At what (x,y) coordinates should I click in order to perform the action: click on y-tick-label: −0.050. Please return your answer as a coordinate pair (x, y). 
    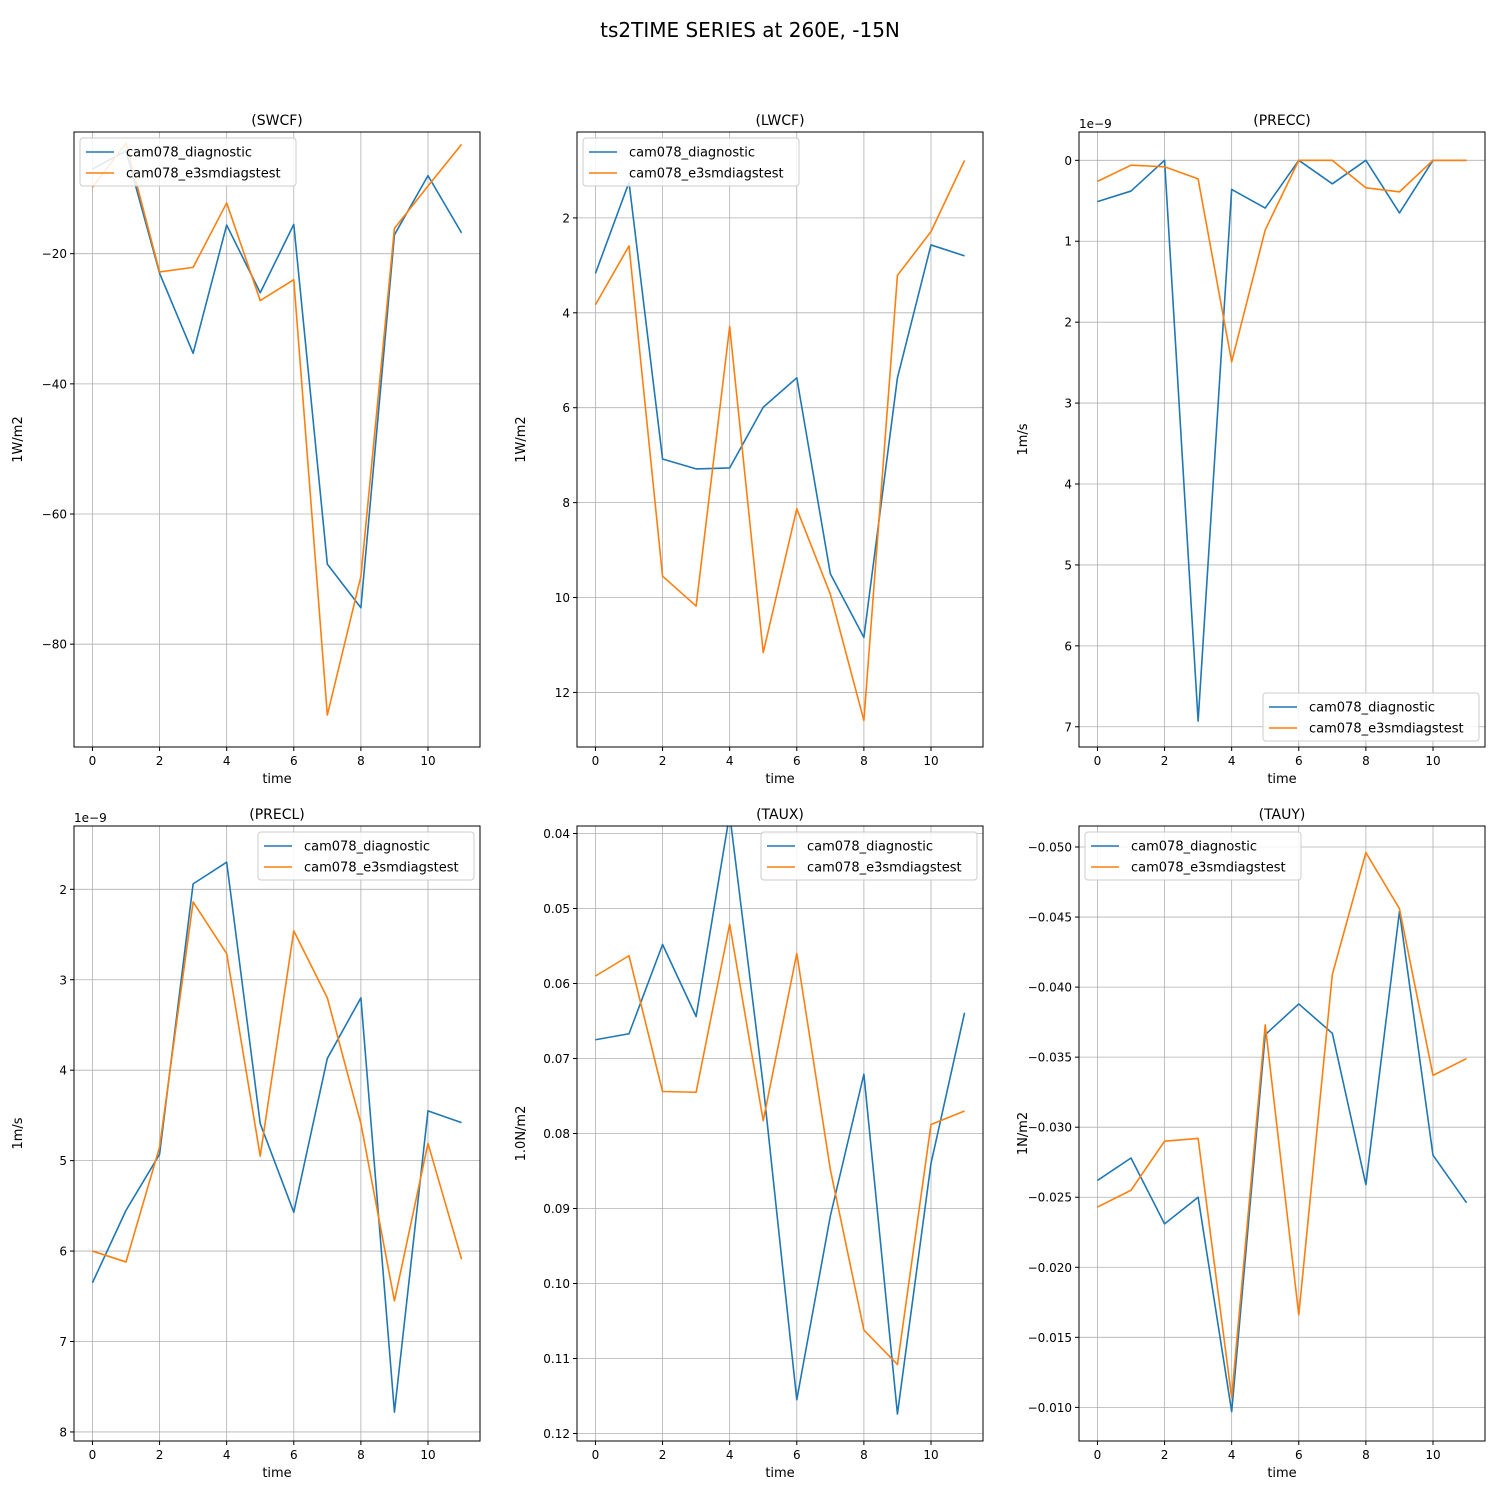
    Looking at the image, I should click on (1050, 848).